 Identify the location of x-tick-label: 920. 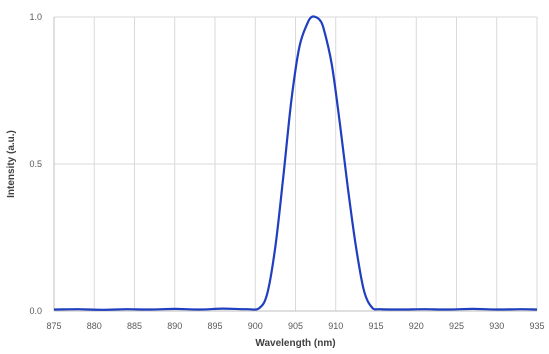
(416, 326).